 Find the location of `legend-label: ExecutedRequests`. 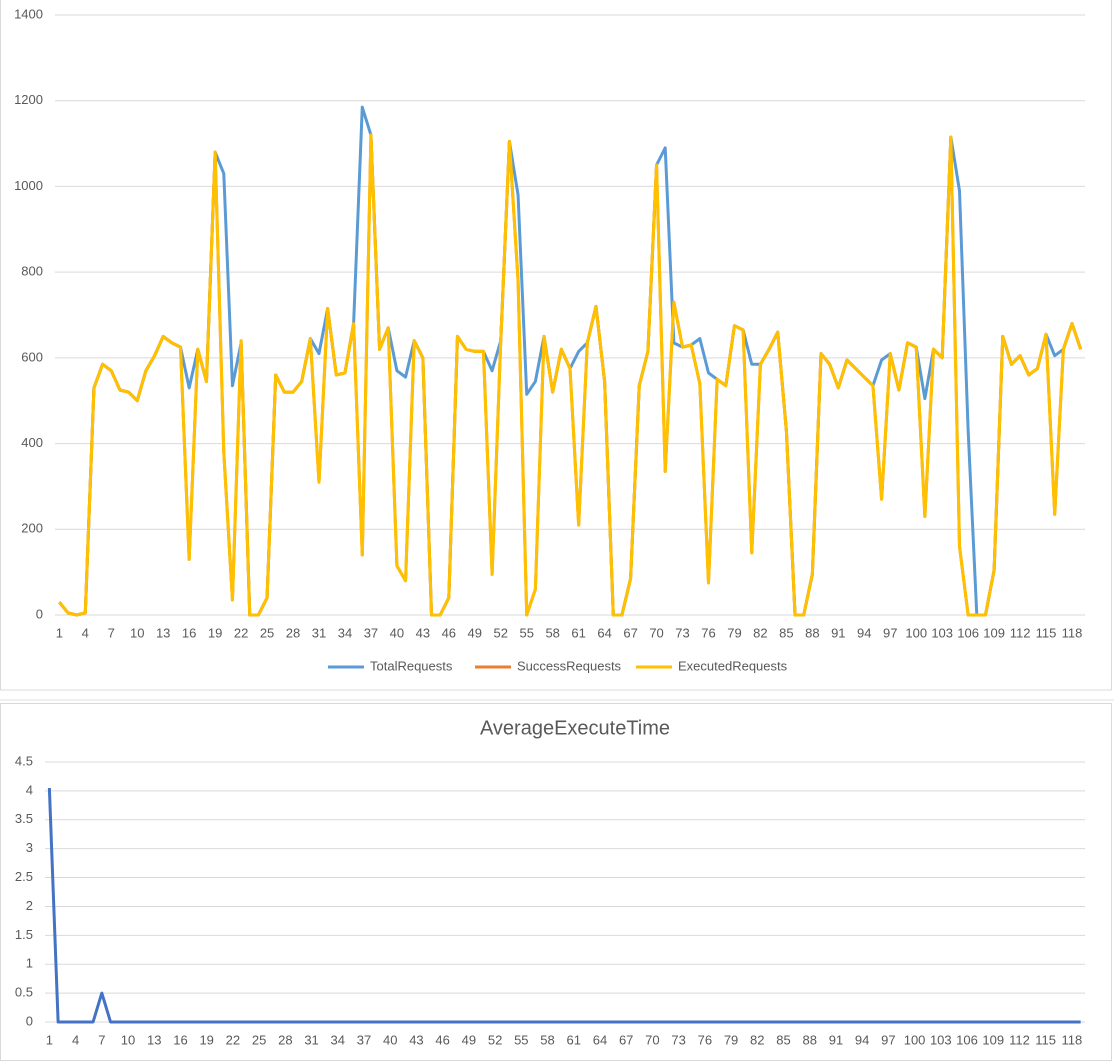

legend-label: ExecutedRequests is located at coordinates (733, 665).